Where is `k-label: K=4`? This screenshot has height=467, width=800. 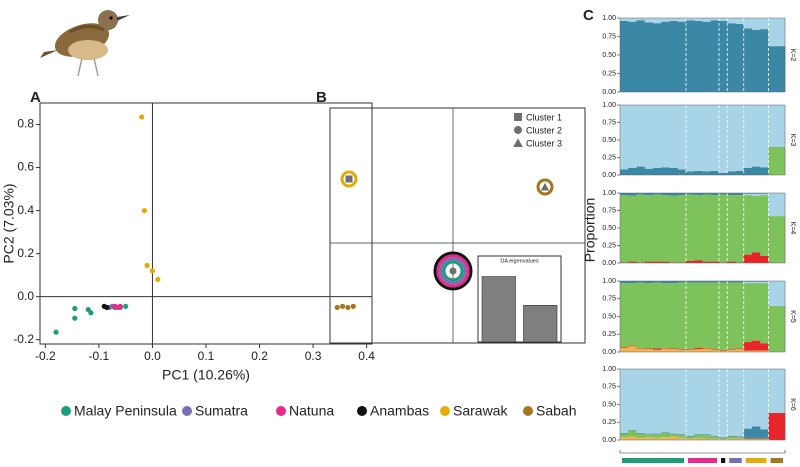
k-label: K=4 is located at coordinates (792, 228).